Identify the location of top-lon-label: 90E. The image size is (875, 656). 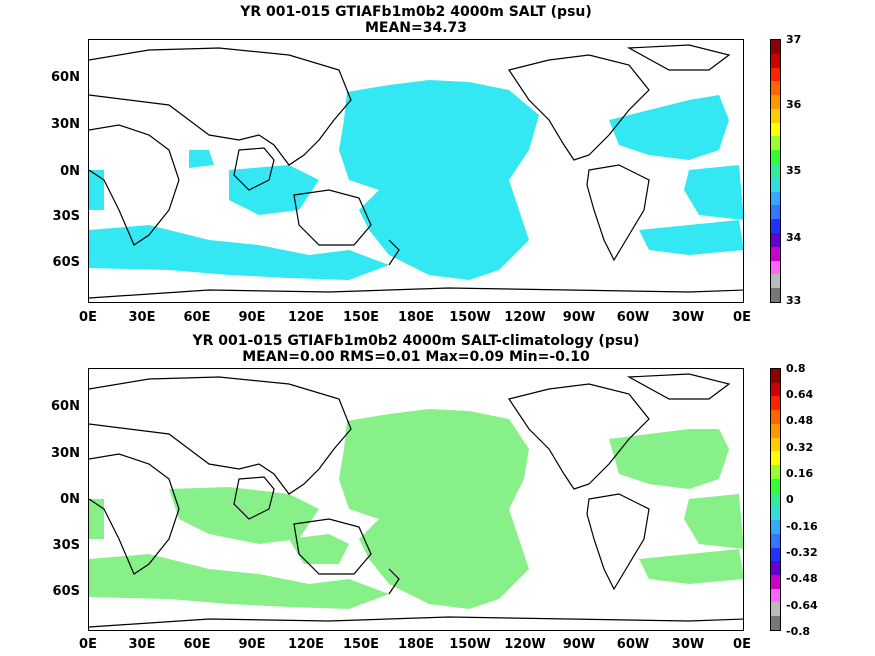
(252, 317).